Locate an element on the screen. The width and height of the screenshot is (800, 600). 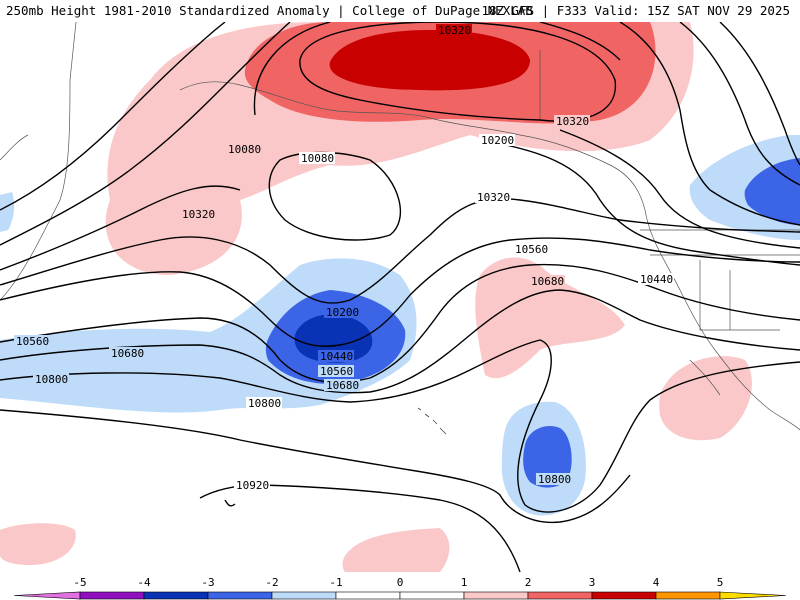
colorbar-tick-label: 5 is located at coordinates (720, 582).